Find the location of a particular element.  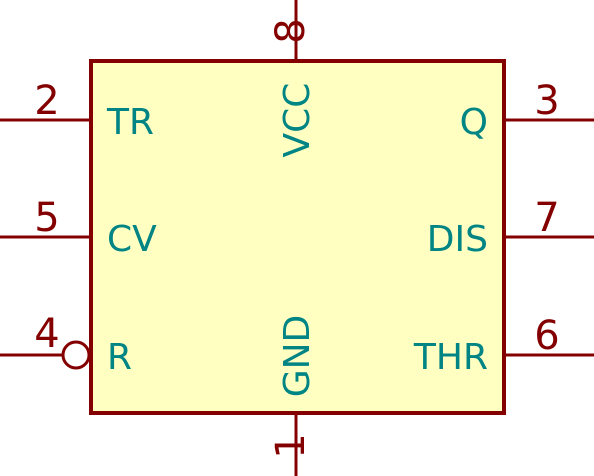

pin-1-name: GND is located at coordinates (297, 356).